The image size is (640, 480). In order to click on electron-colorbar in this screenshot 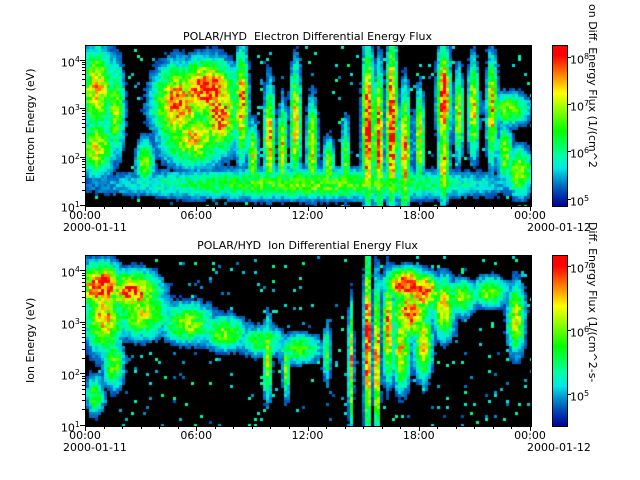, I will do `click(560, 126)`.